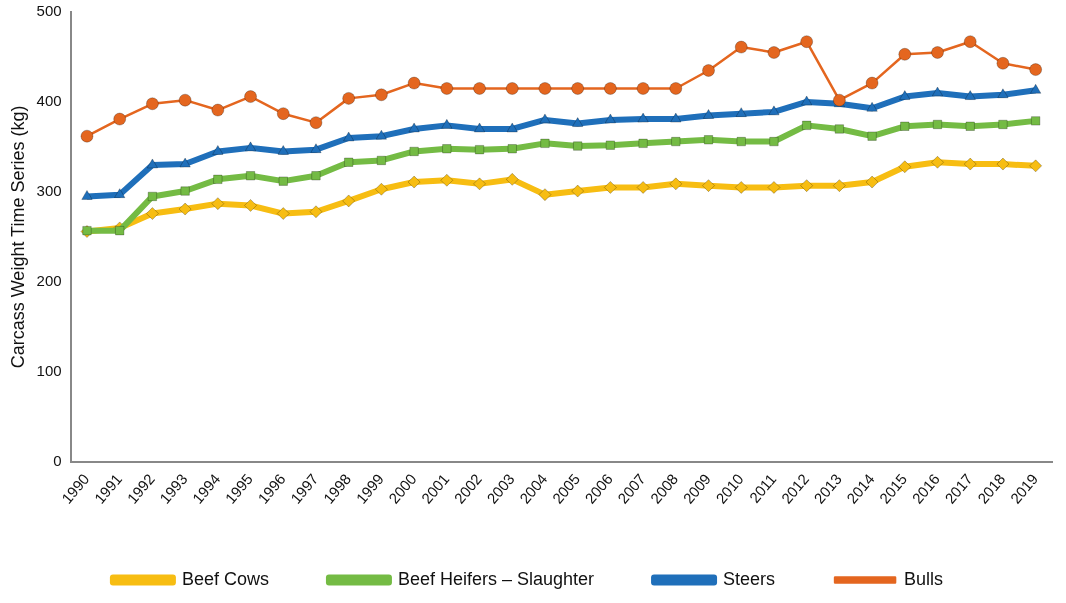  What do you see at coordinates (225, 578) in the screenshot?
I see `legend-label: Beef Cows` at bounding box center [225, 578].